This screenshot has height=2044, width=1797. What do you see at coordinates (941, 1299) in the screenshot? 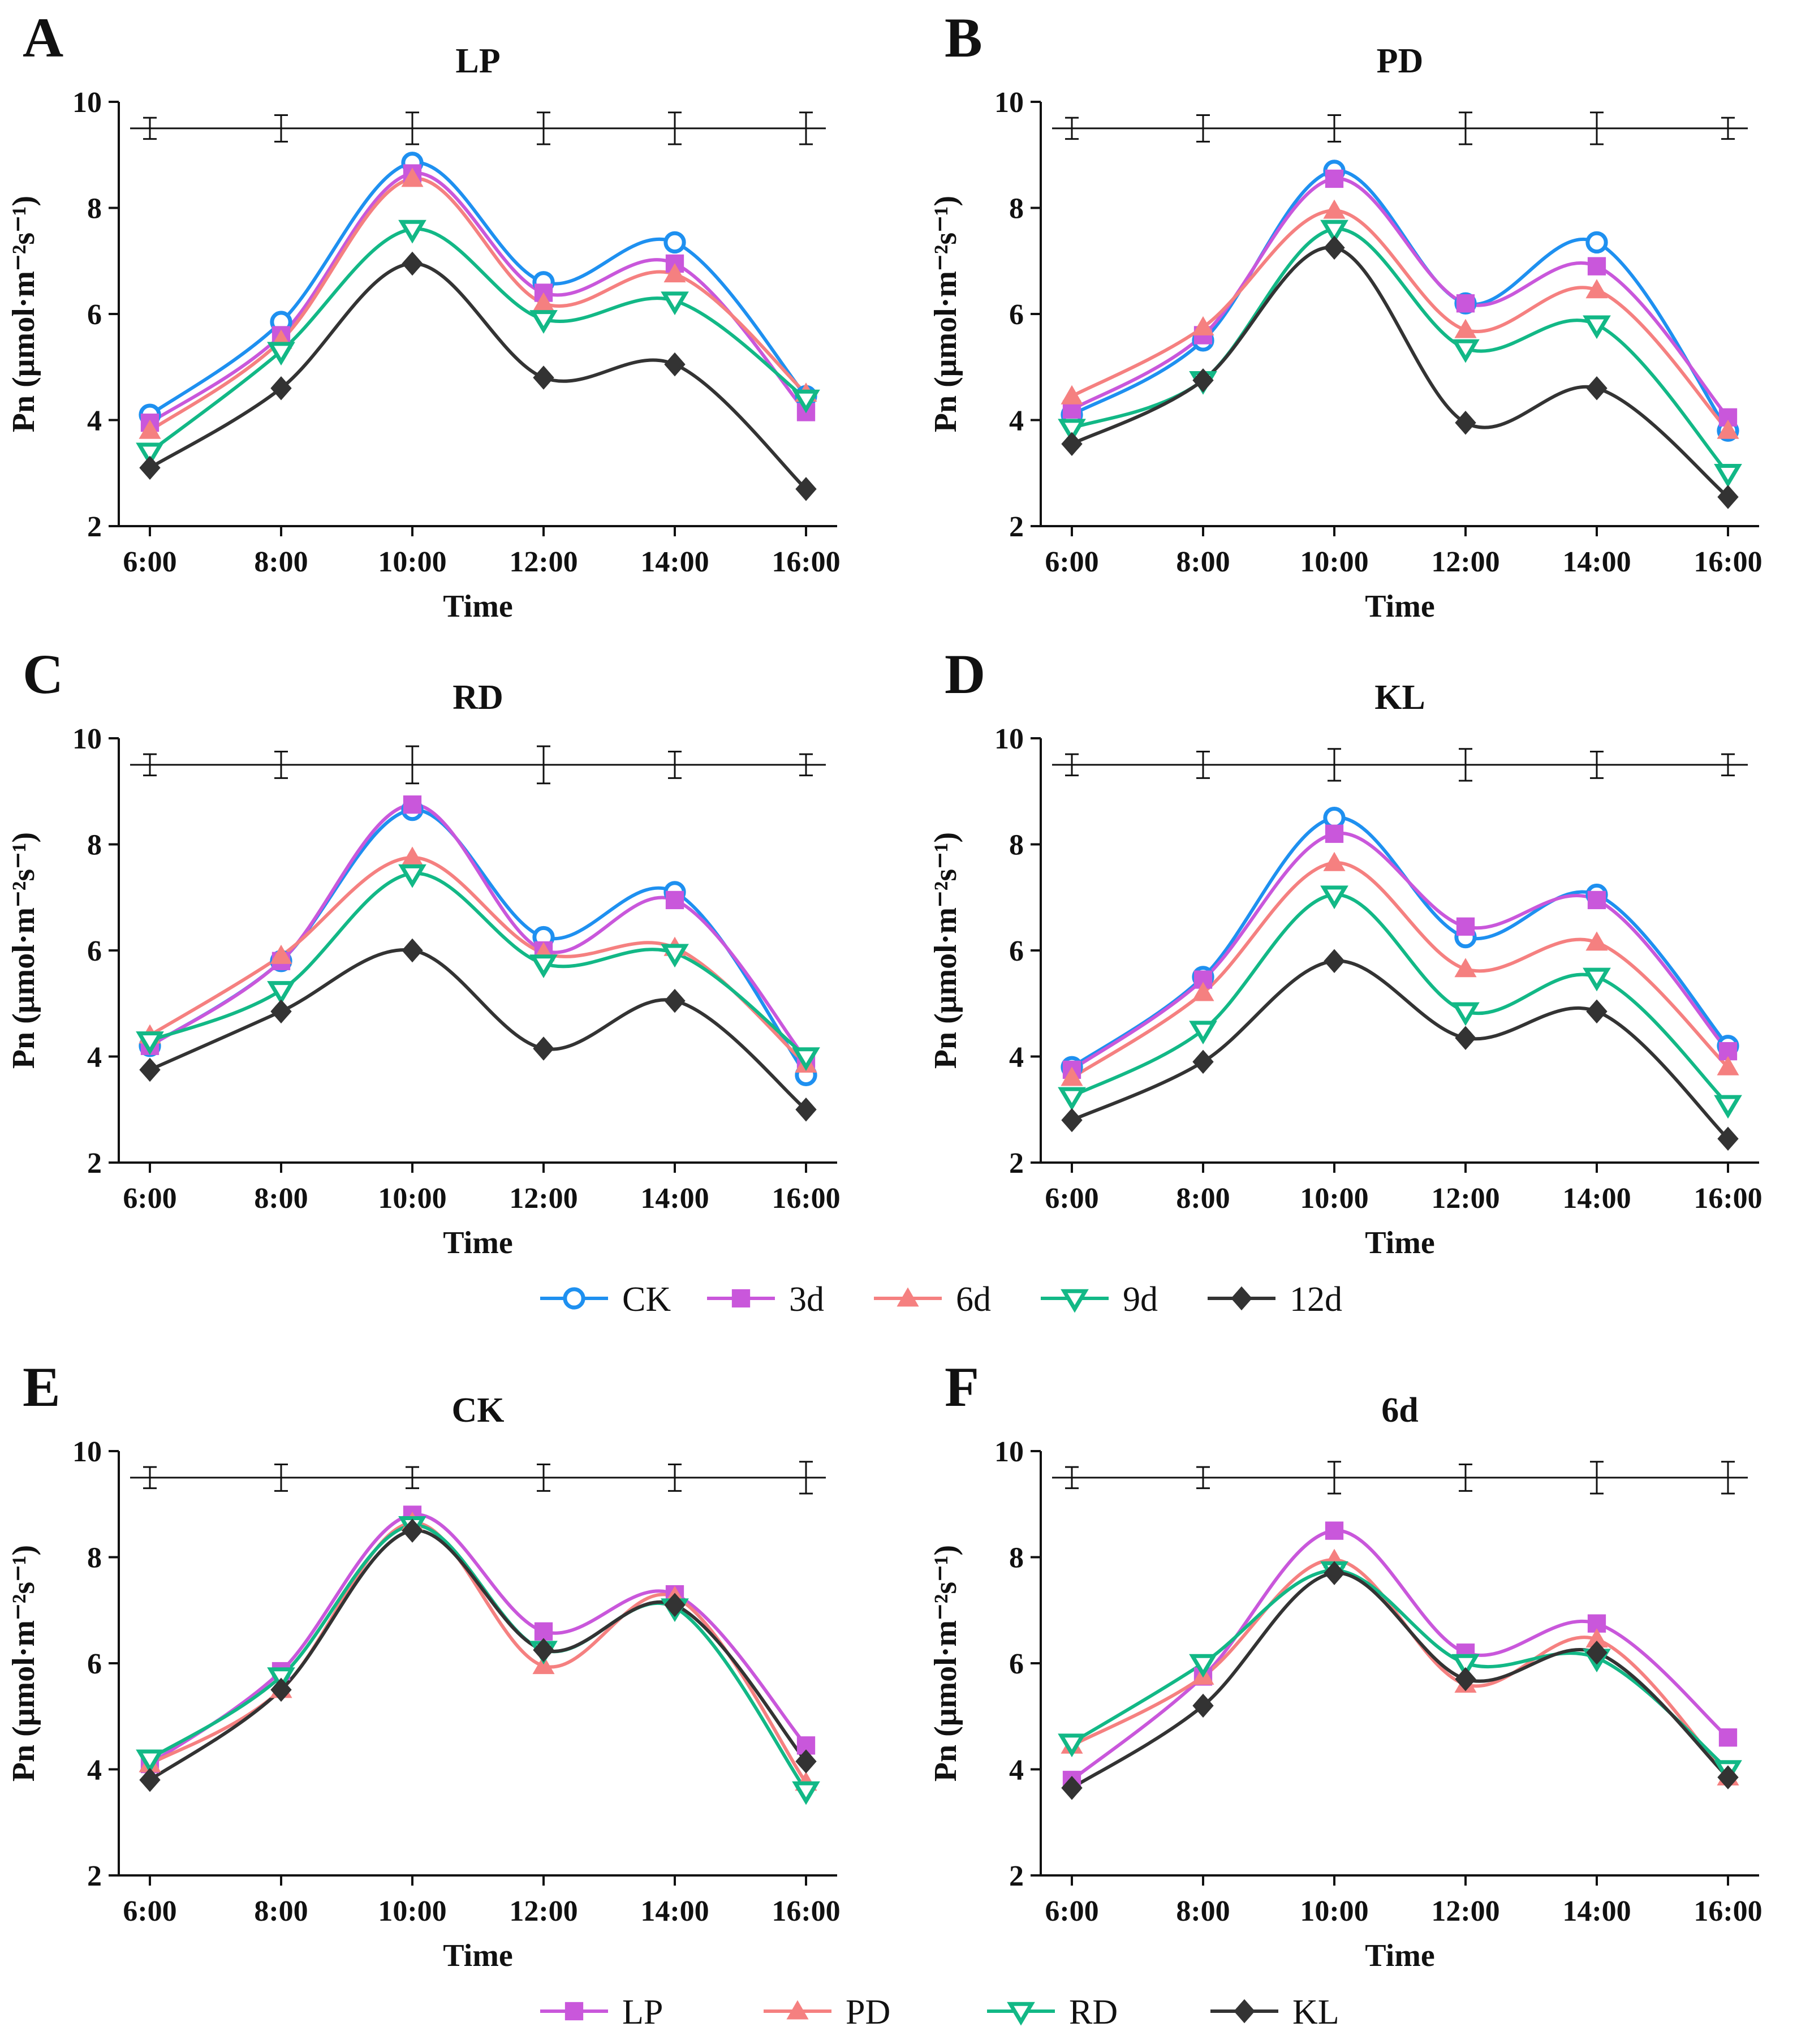
I see `legend-treat: CK 3d 6d 9d 12d` at bounding box center [941, 1299].